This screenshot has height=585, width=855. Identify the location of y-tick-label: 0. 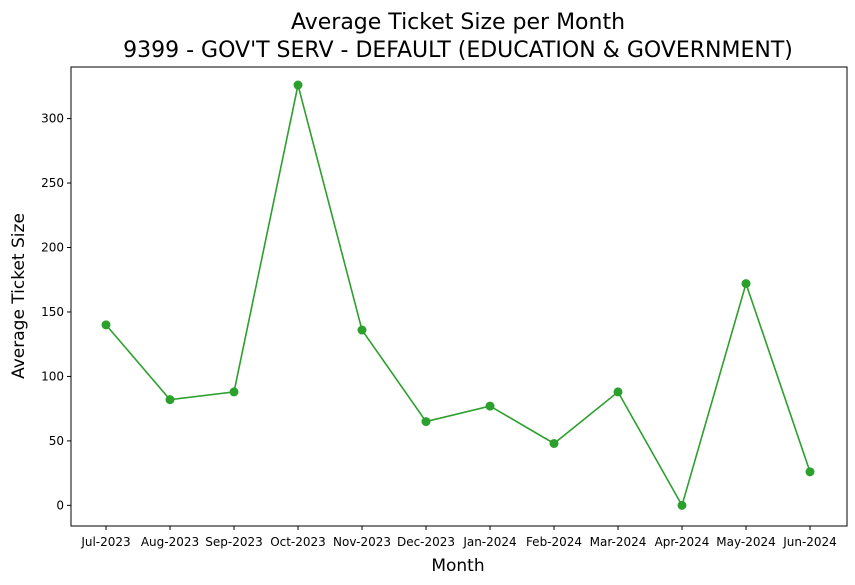
(60, 505).